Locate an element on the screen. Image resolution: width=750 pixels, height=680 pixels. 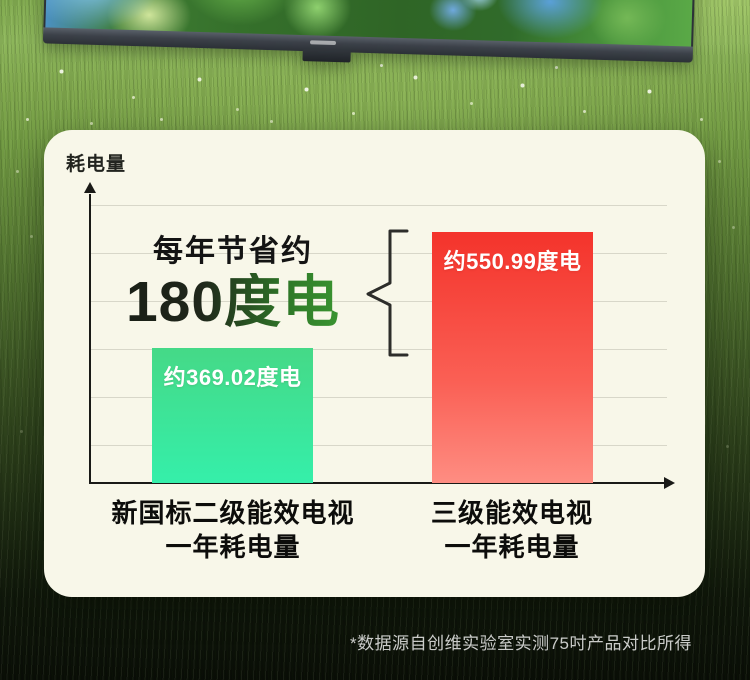
category-line: 新国标二级能效电视 is located at coordinates (233, 513).